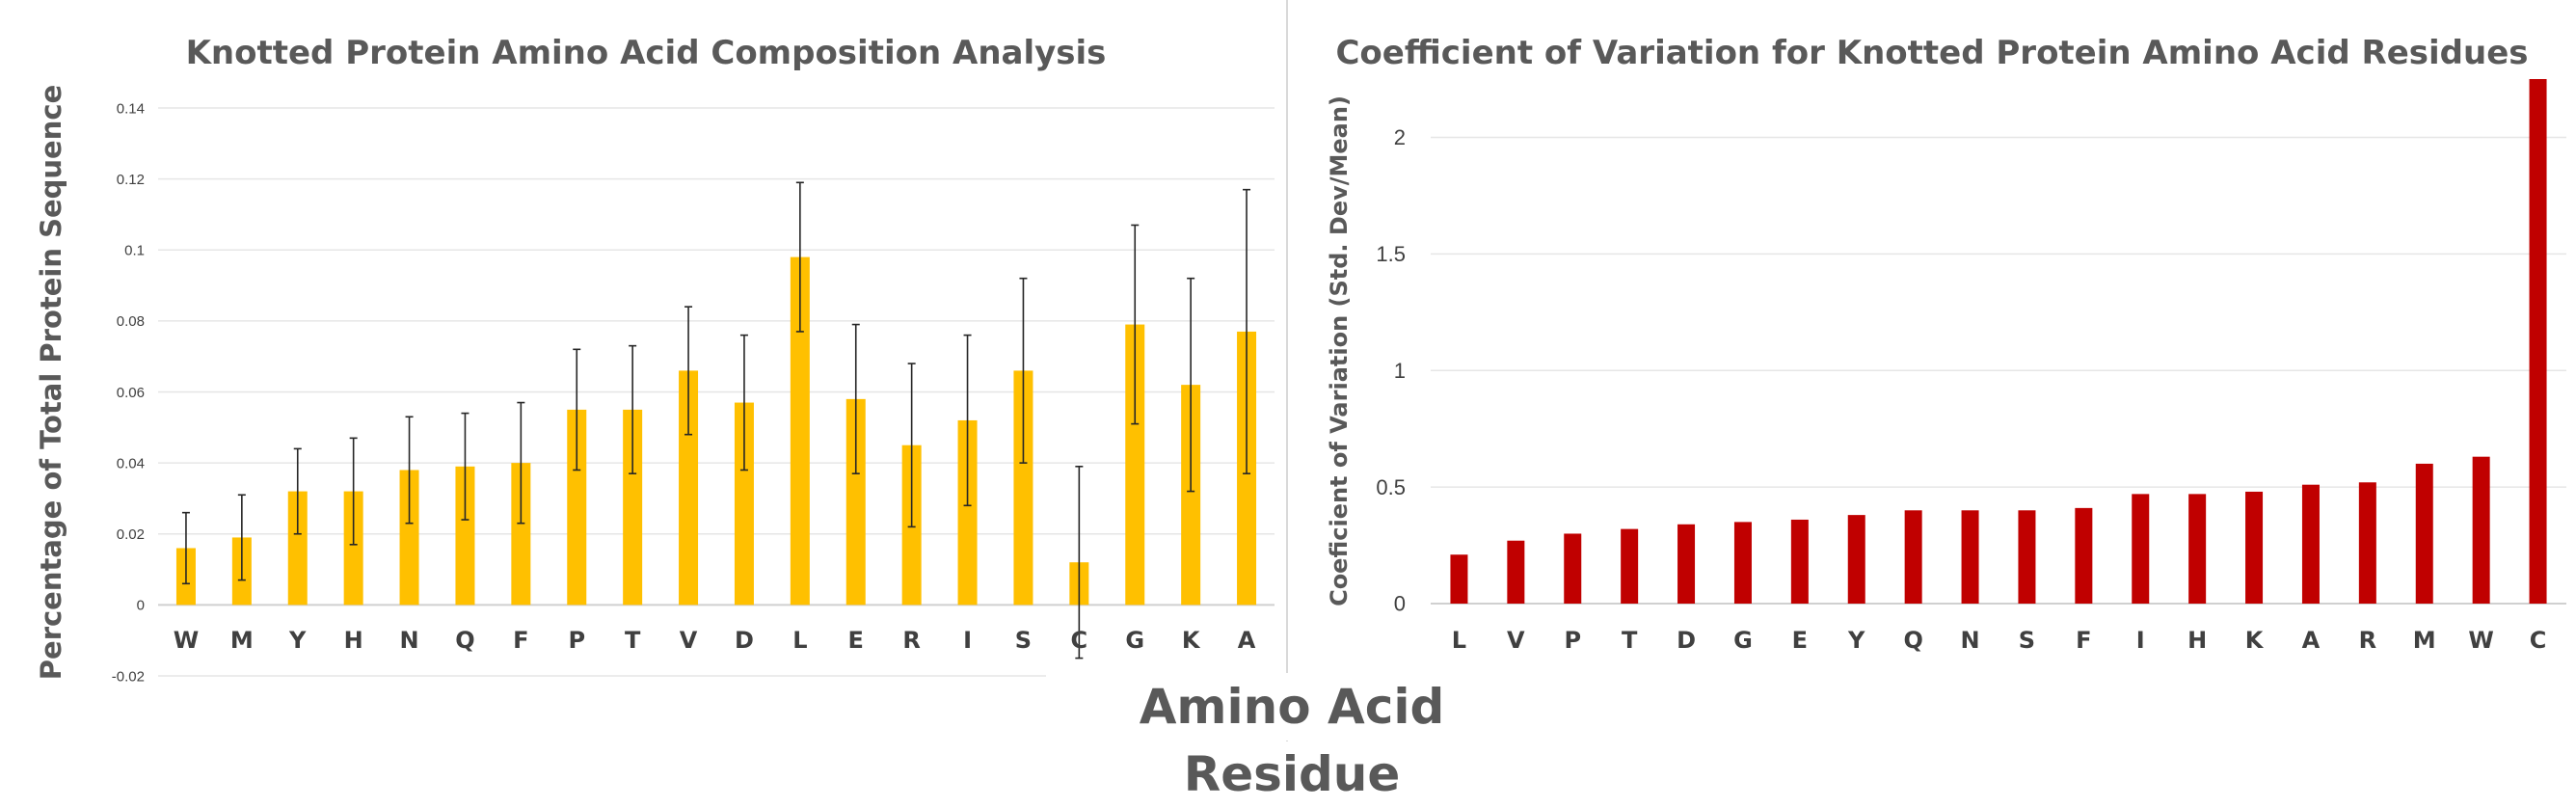 The image size is (2576, 808). I want to click on bar-A, so click(2310, 544).